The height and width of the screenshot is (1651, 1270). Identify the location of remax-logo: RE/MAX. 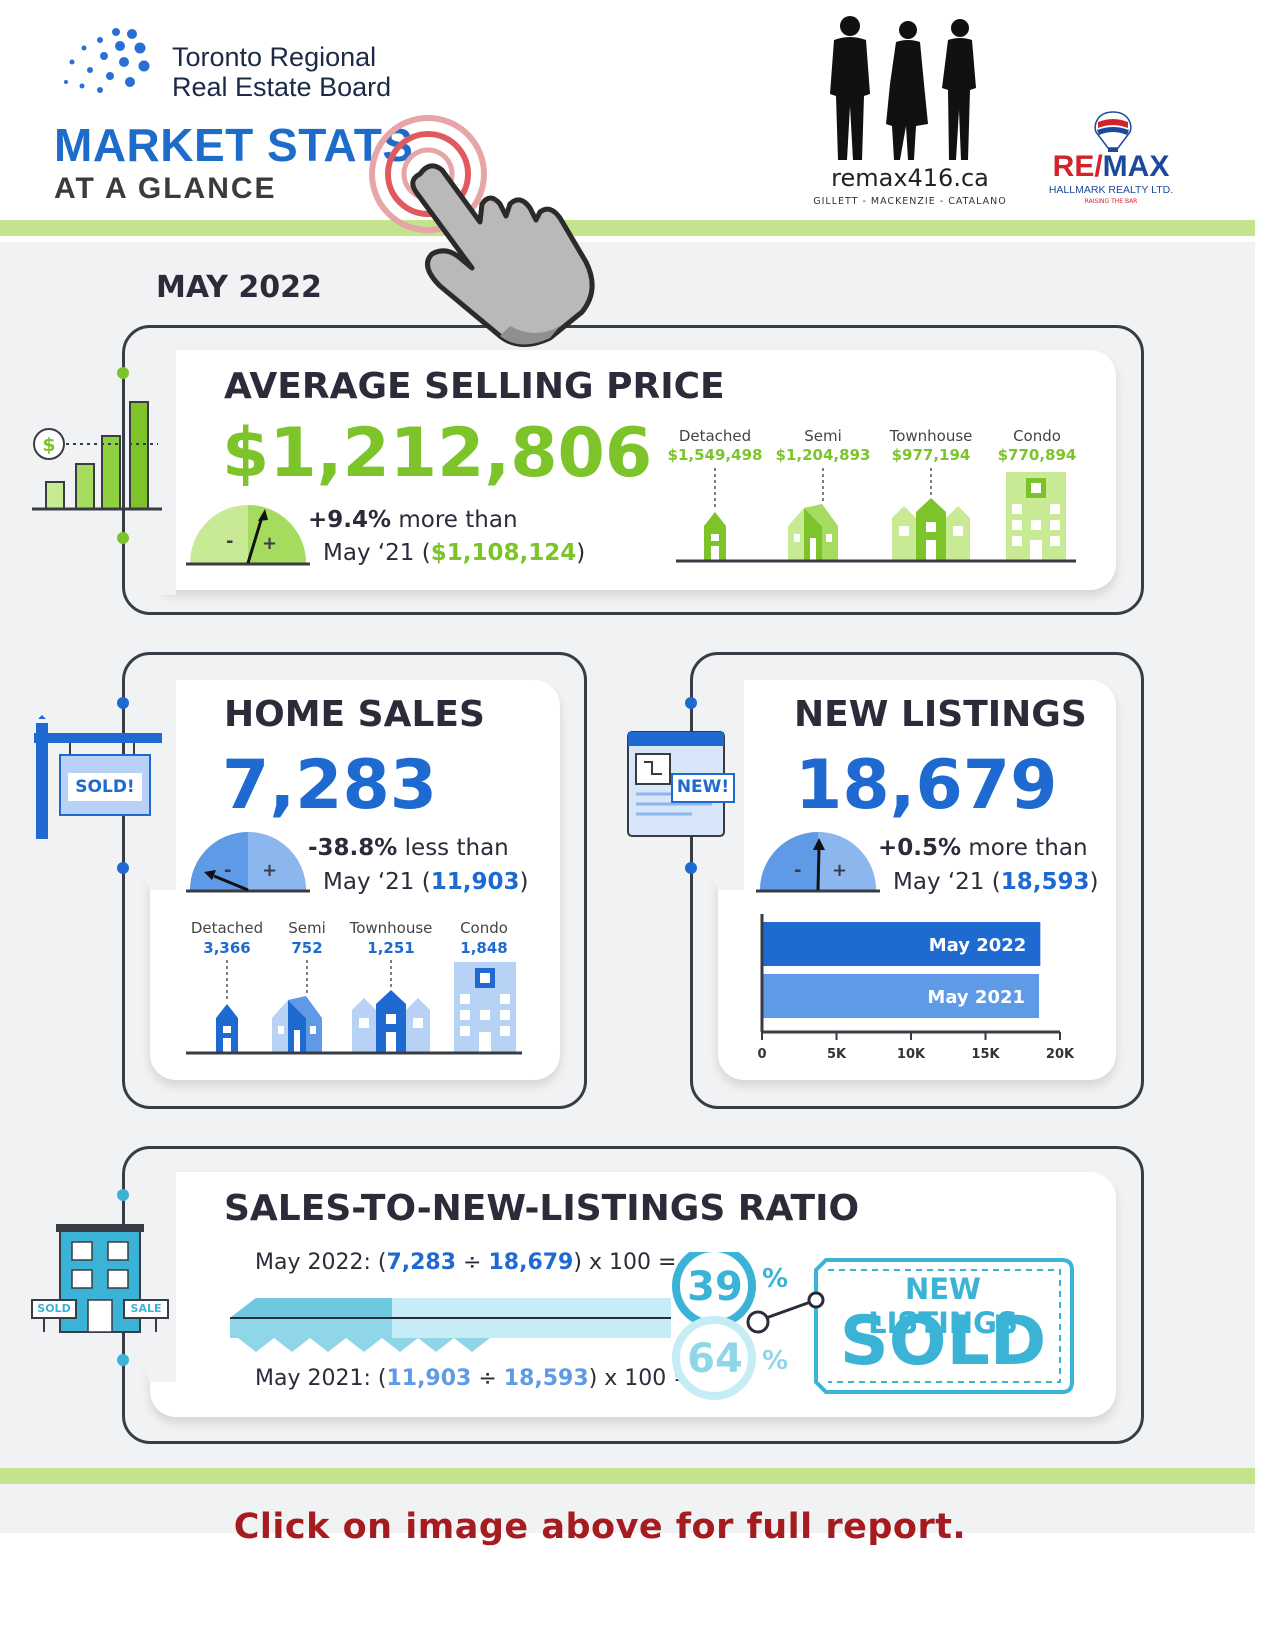
(1111, 167).